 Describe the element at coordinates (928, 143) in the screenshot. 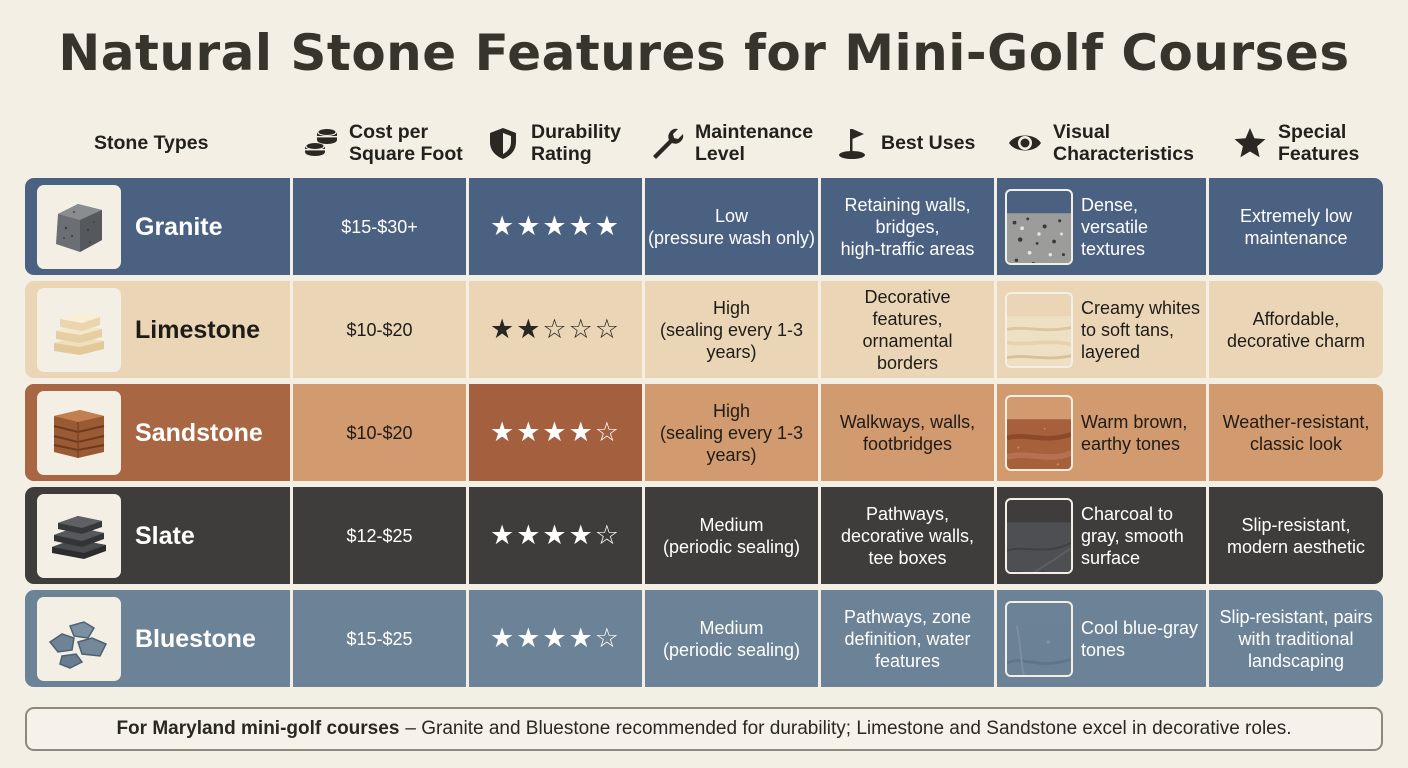

I see `header-best-uses-label: Best Uses` at that location.